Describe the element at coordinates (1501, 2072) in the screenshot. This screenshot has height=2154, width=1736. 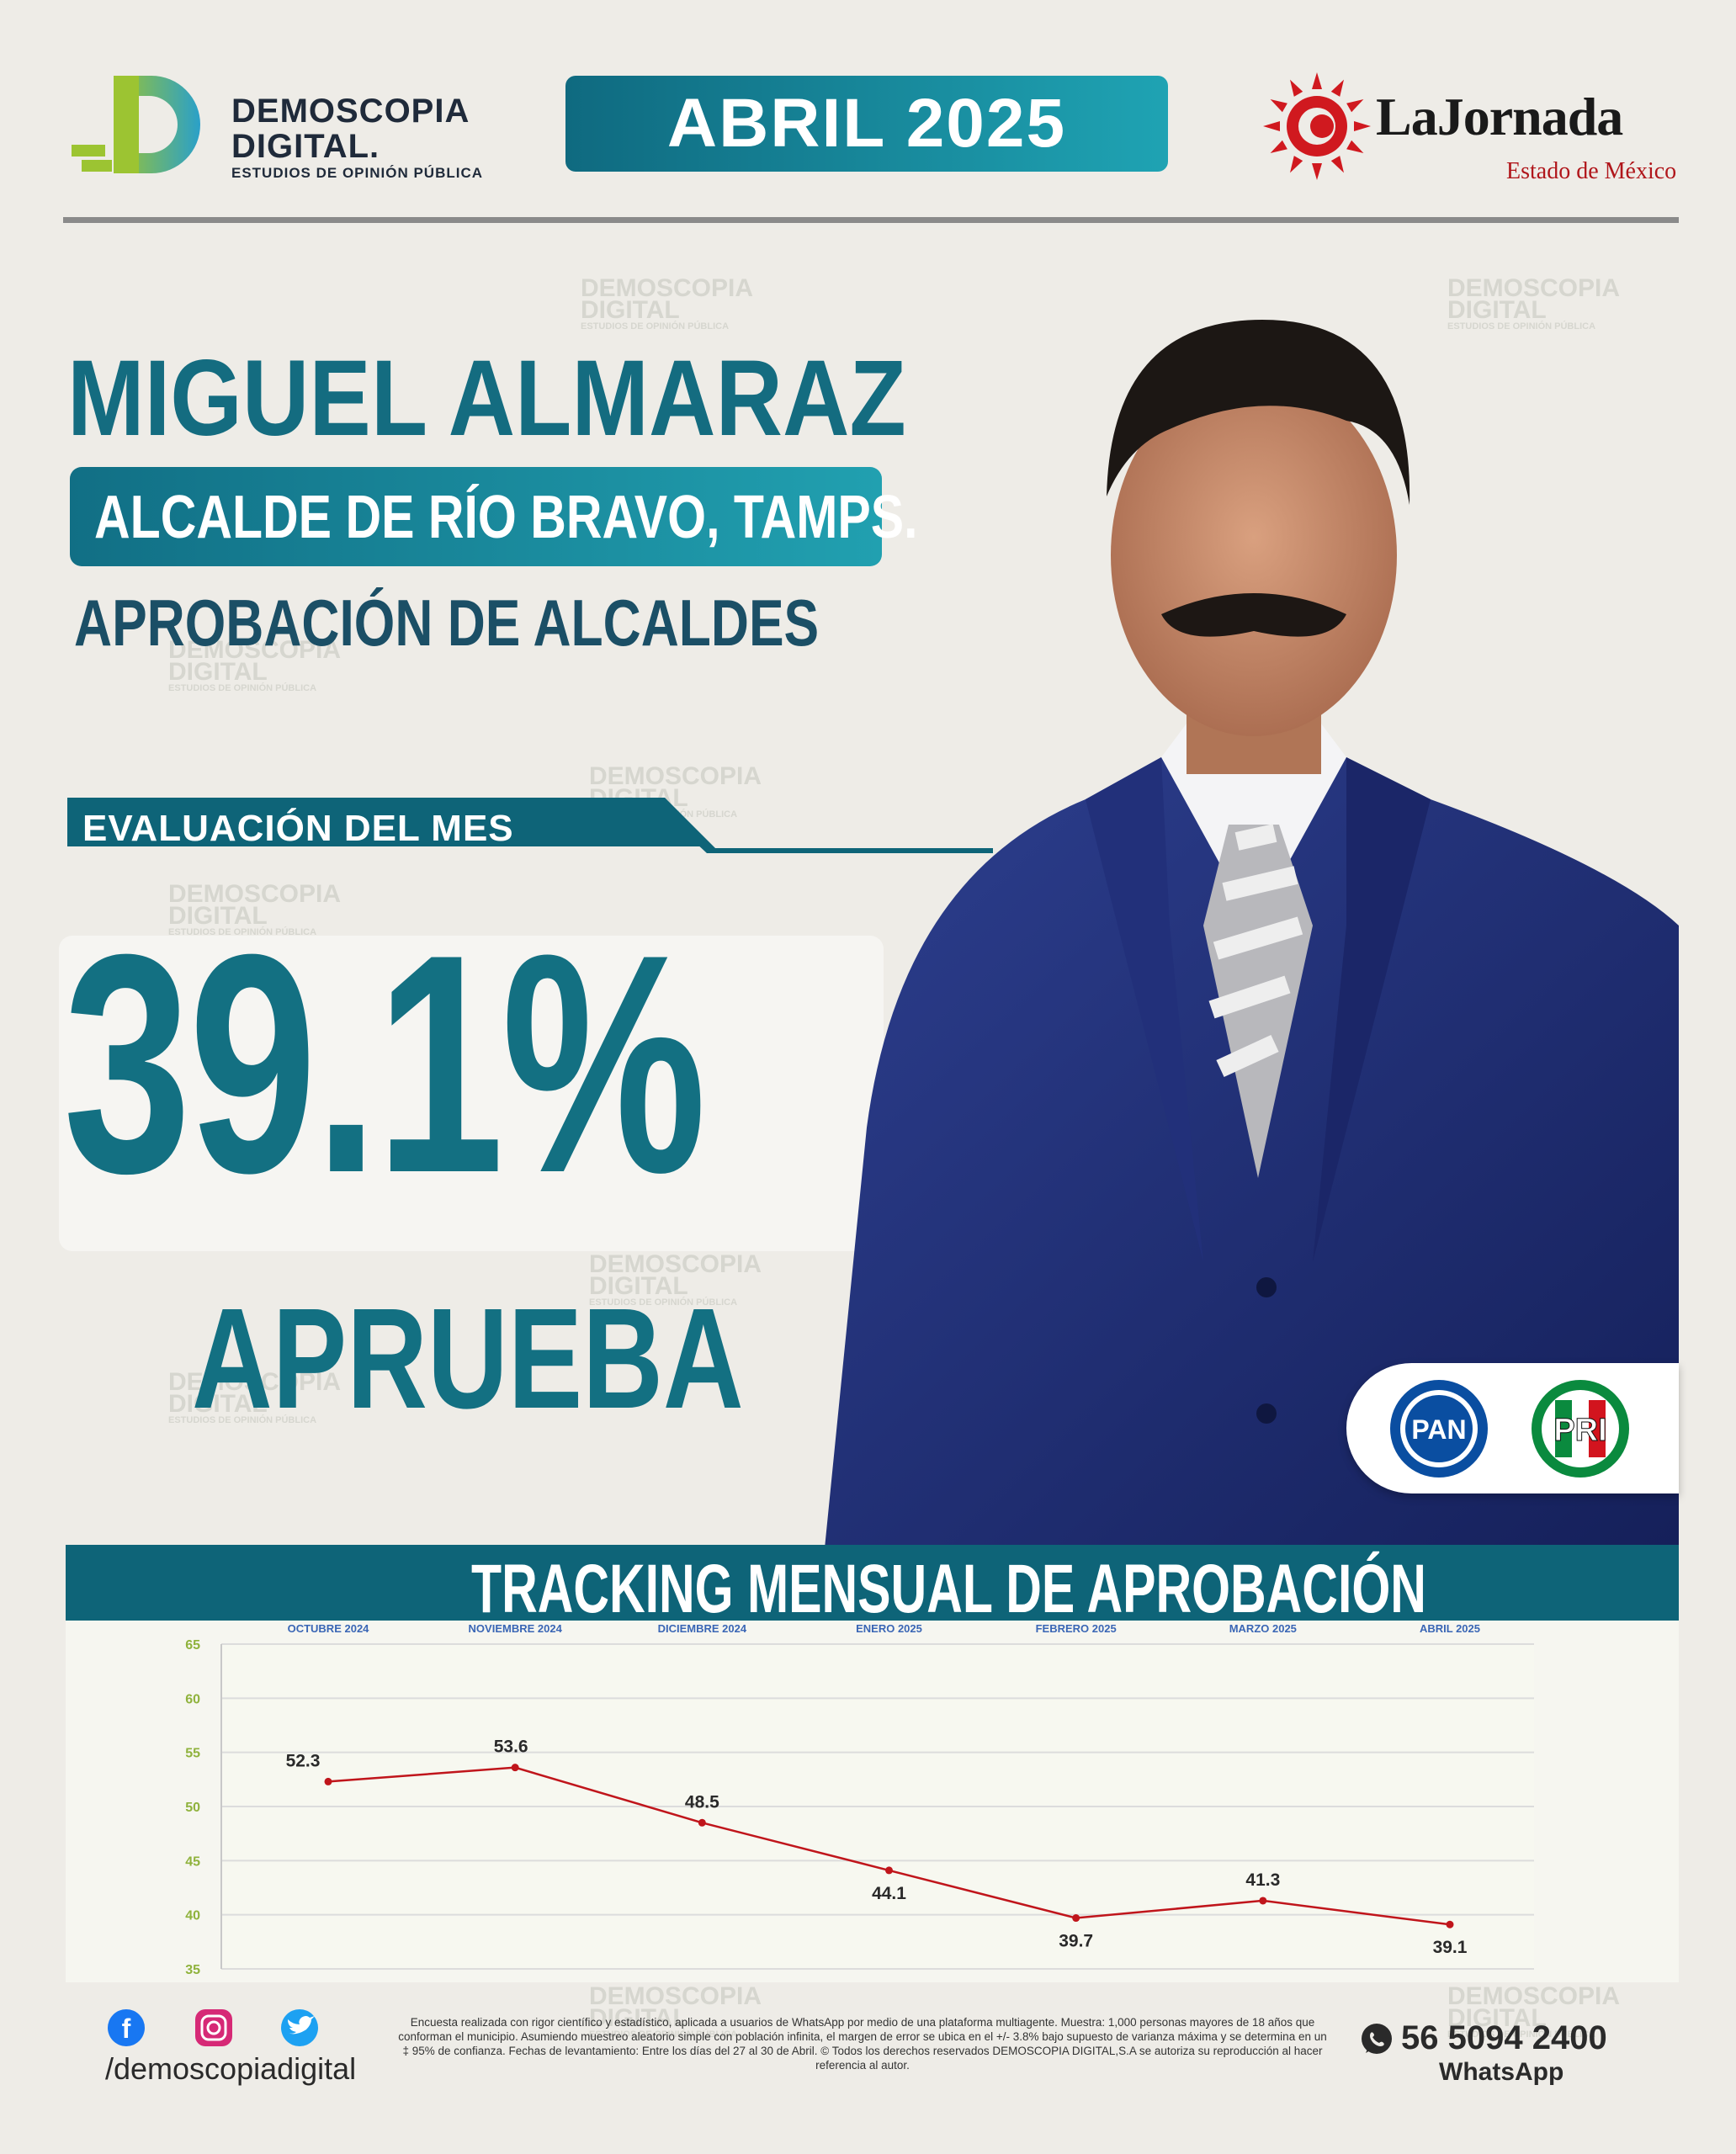
I see `phone-label: WhatsApp` at that location.